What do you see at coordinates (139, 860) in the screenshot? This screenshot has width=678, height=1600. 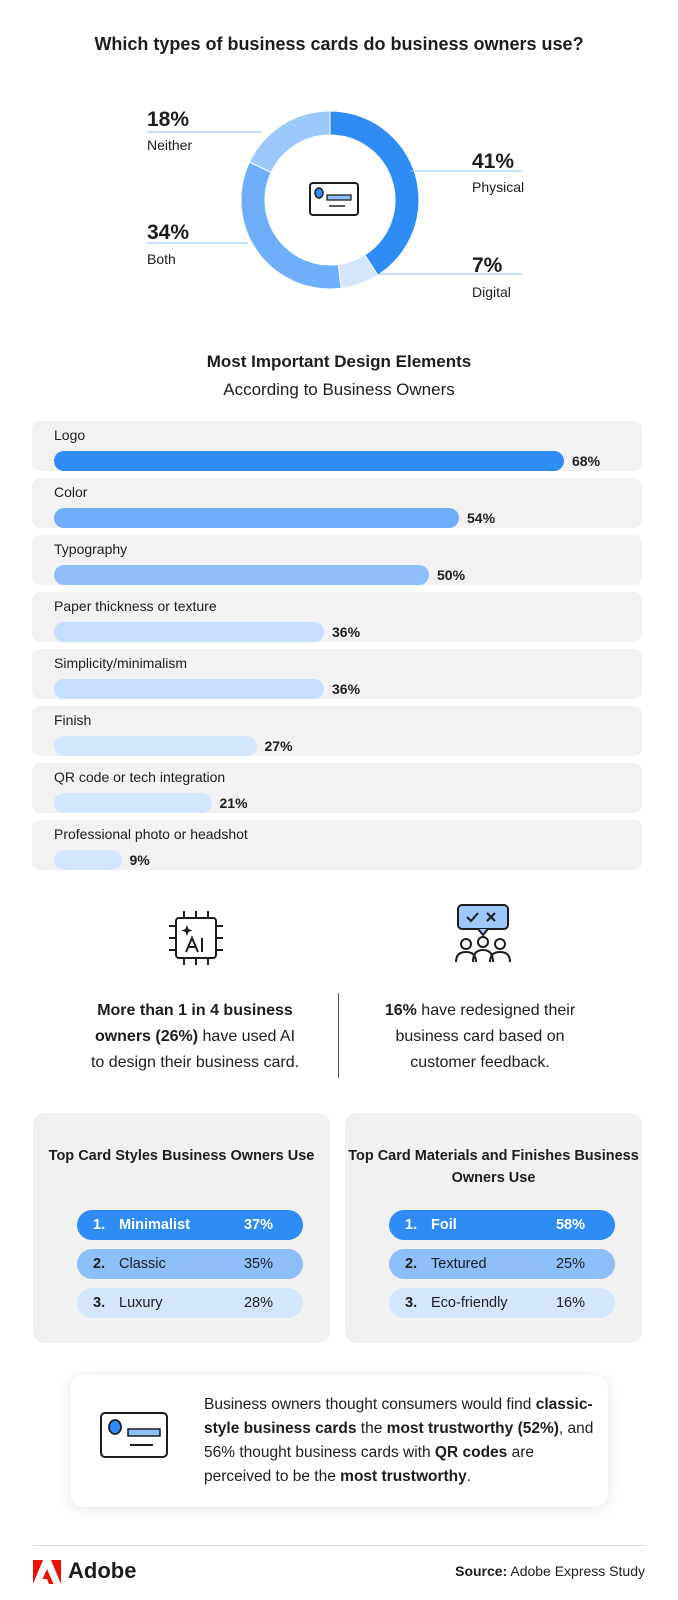 I see `bar-value-label: 9%` at bounding box center [139, 860].